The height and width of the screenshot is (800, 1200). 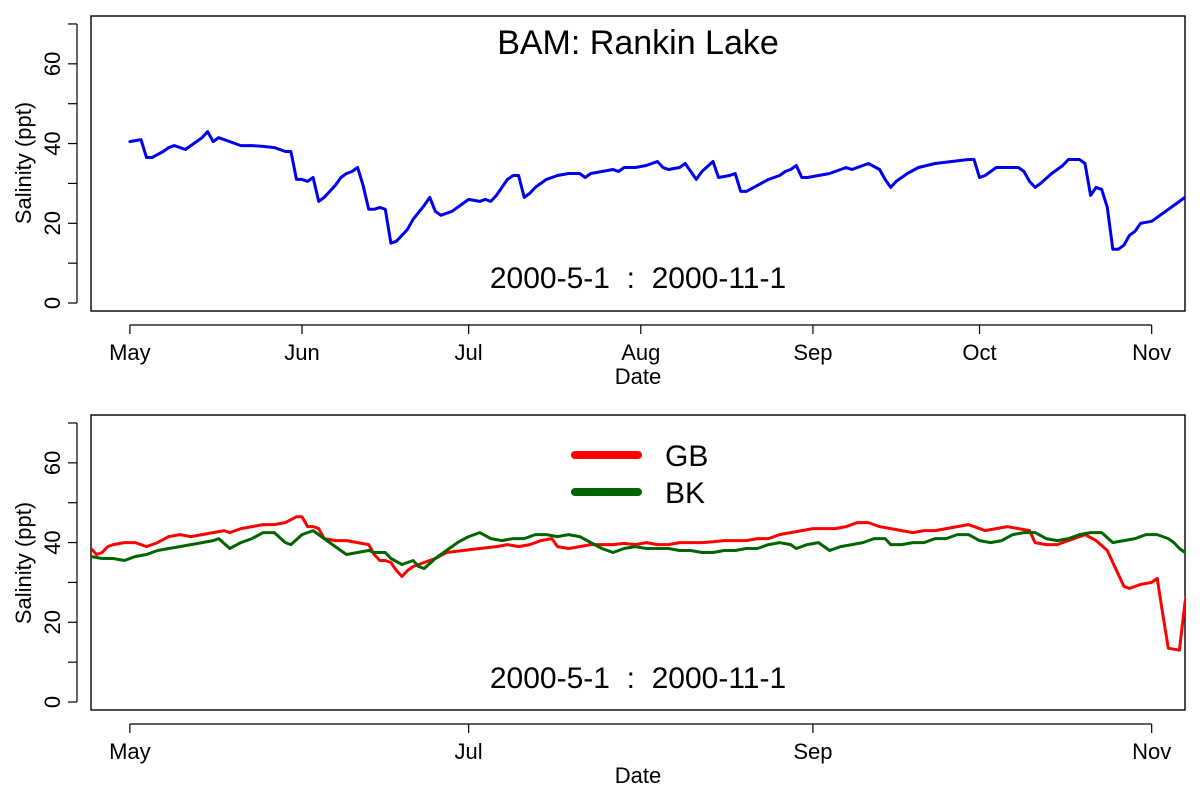 I want to click on top-x-tick-label-sep: Sep, so click(x=812, y=352).